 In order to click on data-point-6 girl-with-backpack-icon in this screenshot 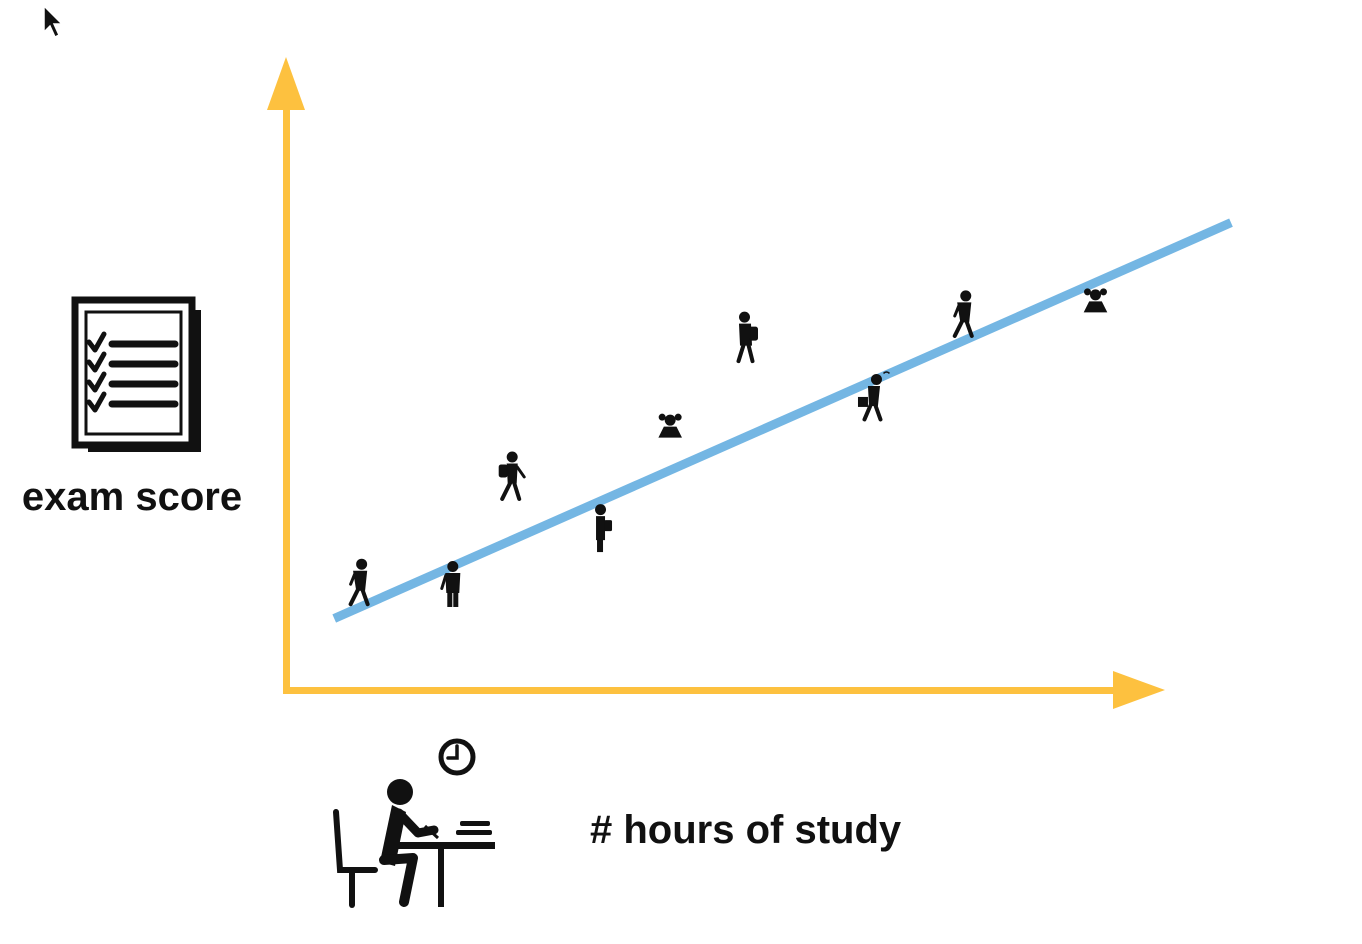, I will do `click(748, 337)`.